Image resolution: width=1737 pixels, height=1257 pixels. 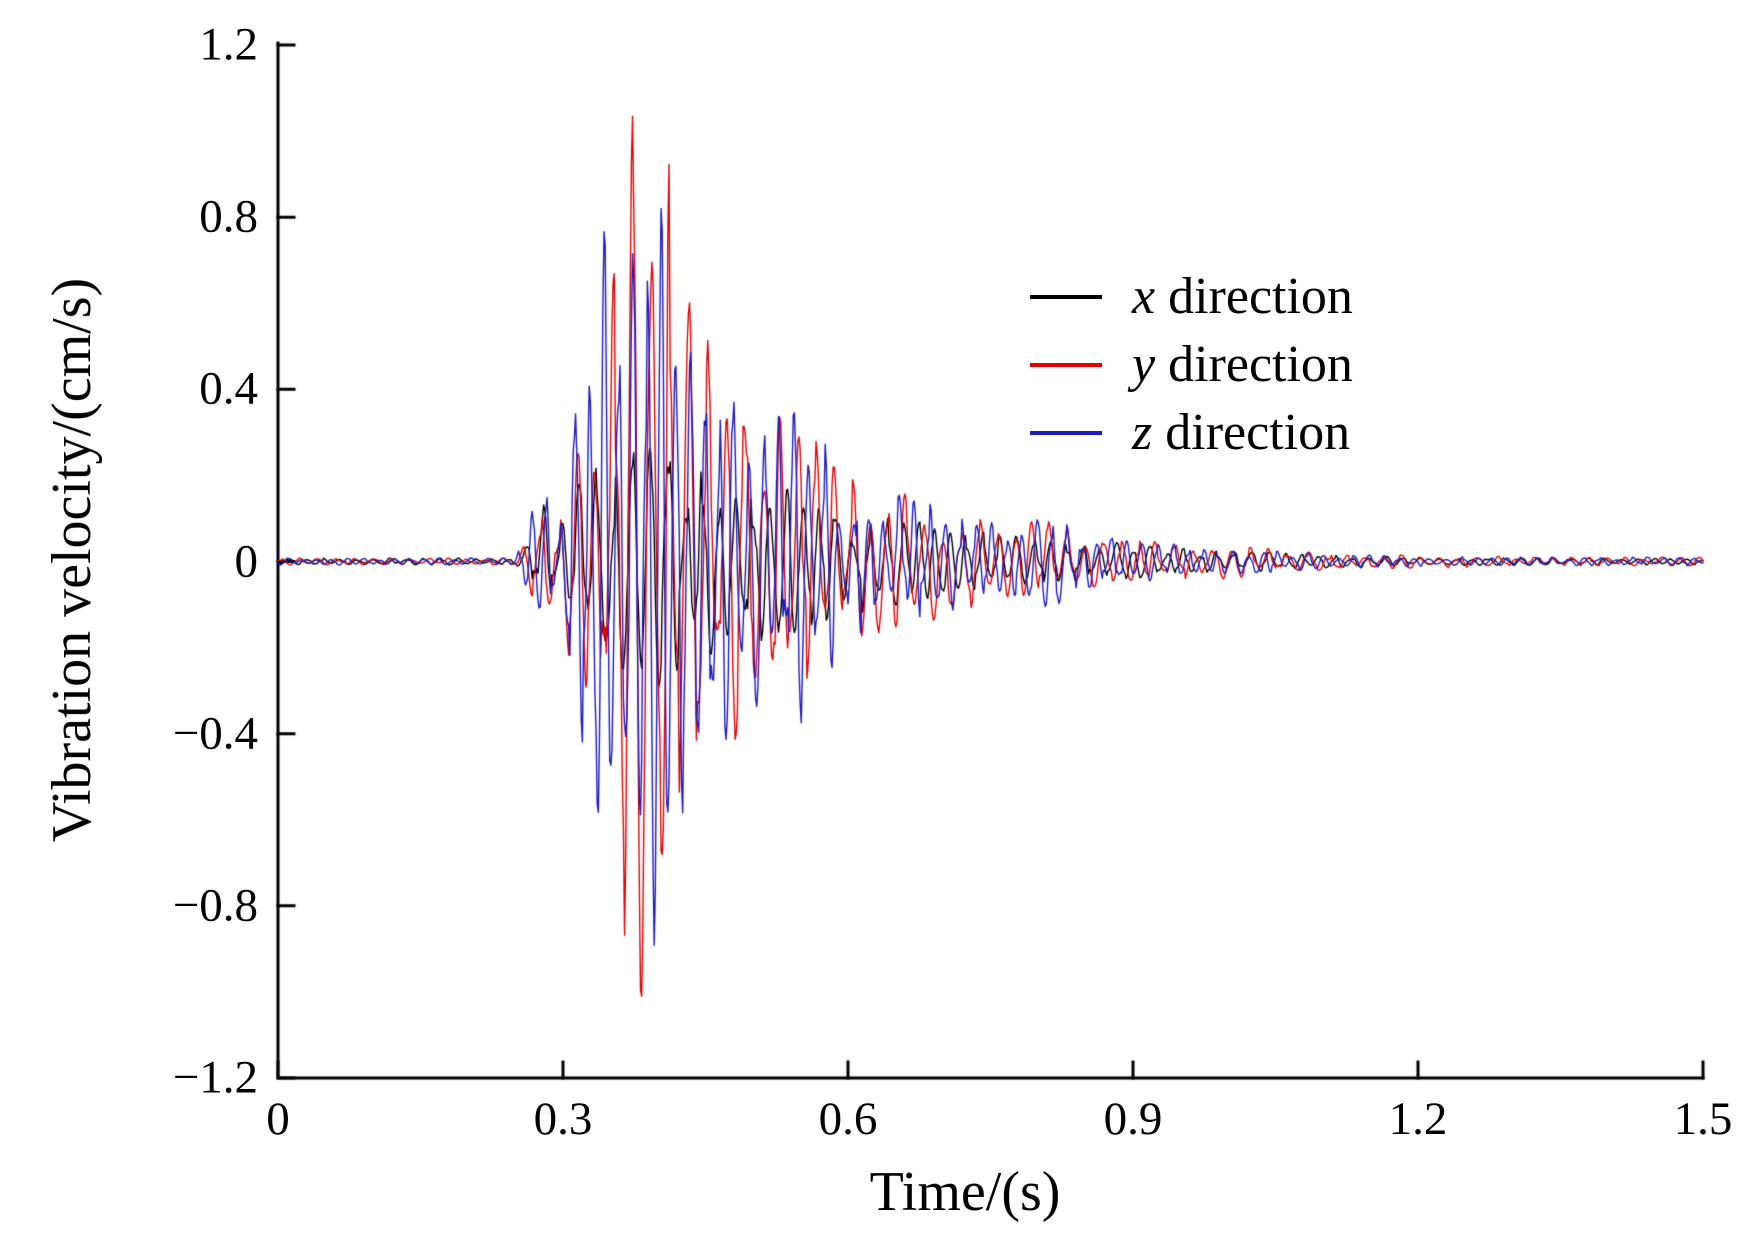 What do you see at coordinates (215, 1077) in the screenshot?
I see `y-tick-label: −1.2` at bounding box center [215, 1077].